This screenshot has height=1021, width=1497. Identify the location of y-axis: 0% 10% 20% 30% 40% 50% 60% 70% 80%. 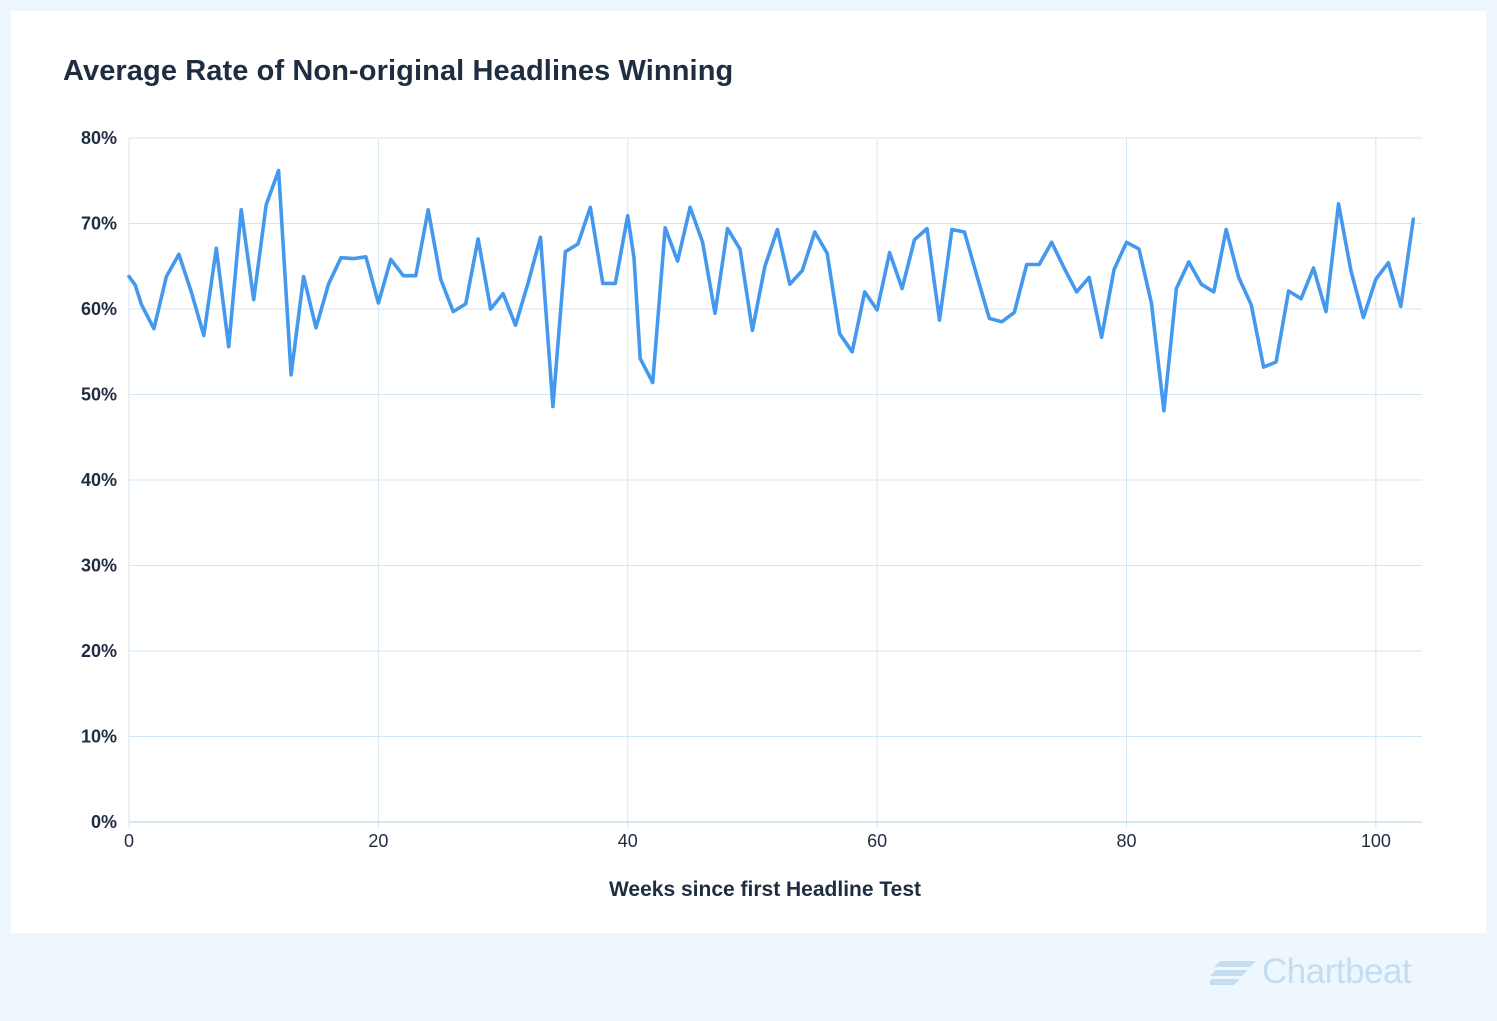
(99, 480).